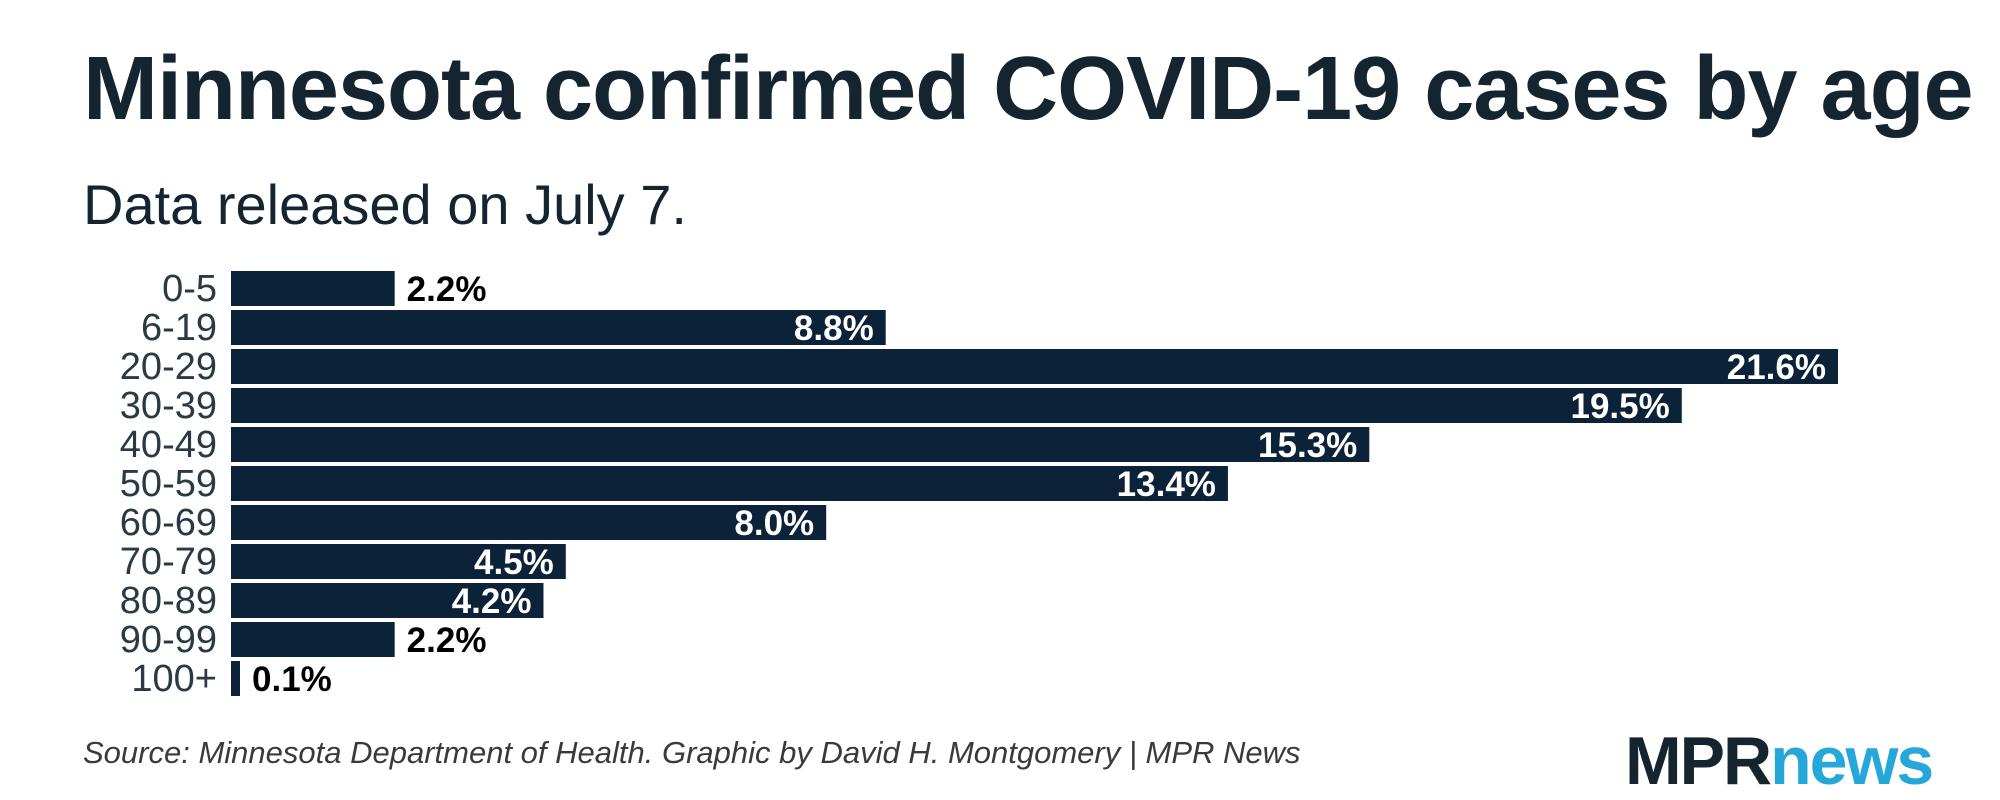  Describe the element at coordinates (385, 204) in the screenshot. I see `chart-subtitle: Data released on July 7.` at that location.